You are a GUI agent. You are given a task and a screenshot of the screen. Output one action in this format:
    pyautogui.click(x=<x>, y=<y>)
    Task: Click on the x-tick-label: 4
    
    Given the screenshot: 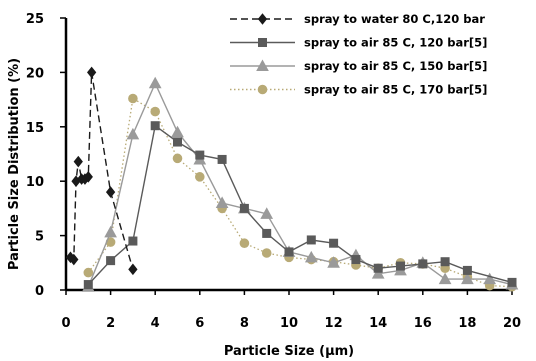 What is the action you would take?
    pyautogui.click(x=155, y=323)
    